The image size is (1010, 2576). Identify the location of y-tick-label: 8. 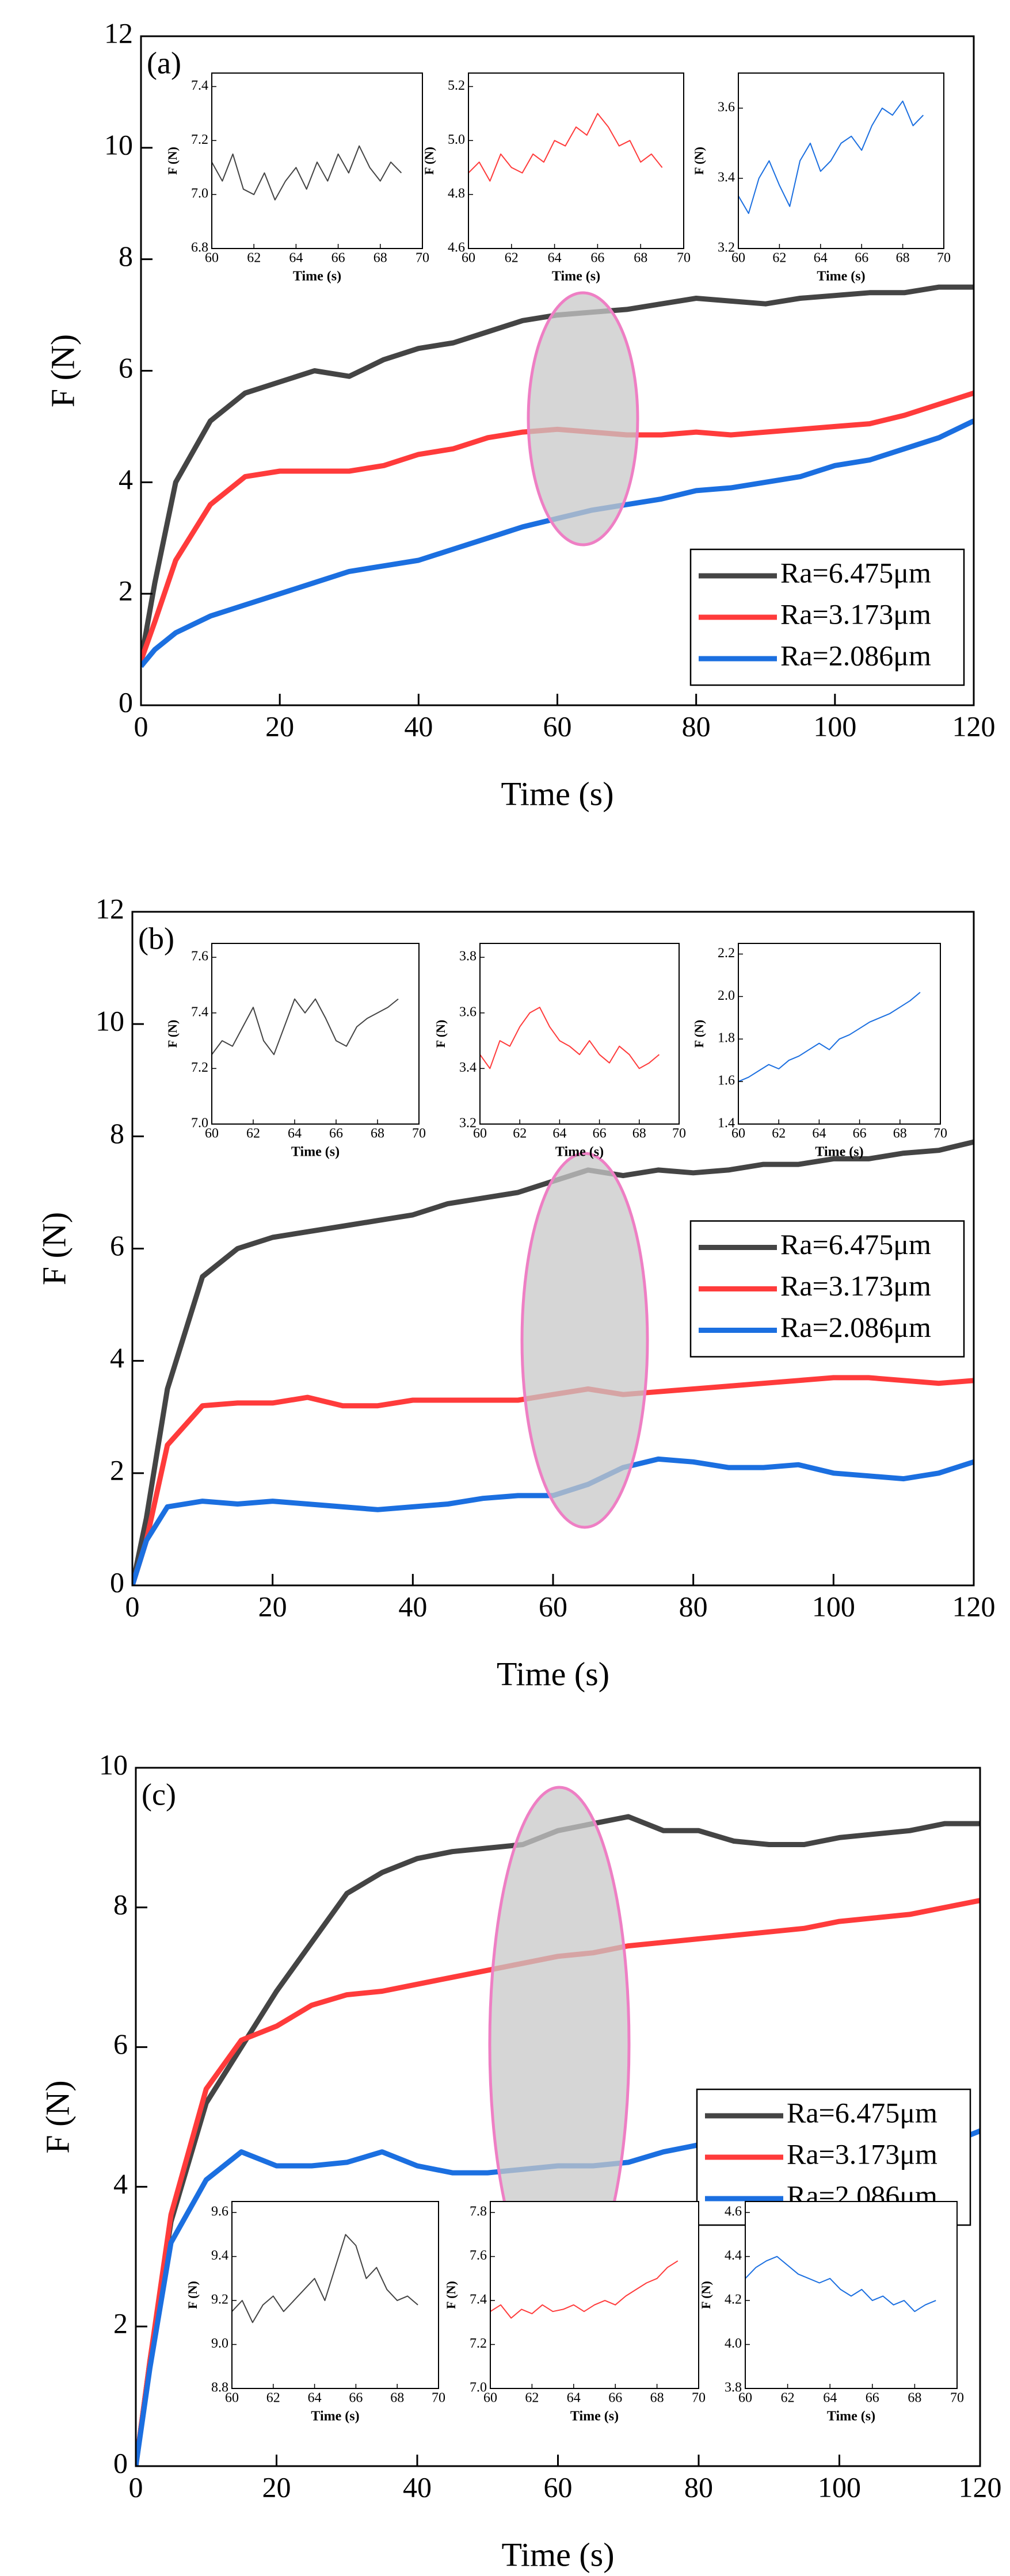
(120, 1904).